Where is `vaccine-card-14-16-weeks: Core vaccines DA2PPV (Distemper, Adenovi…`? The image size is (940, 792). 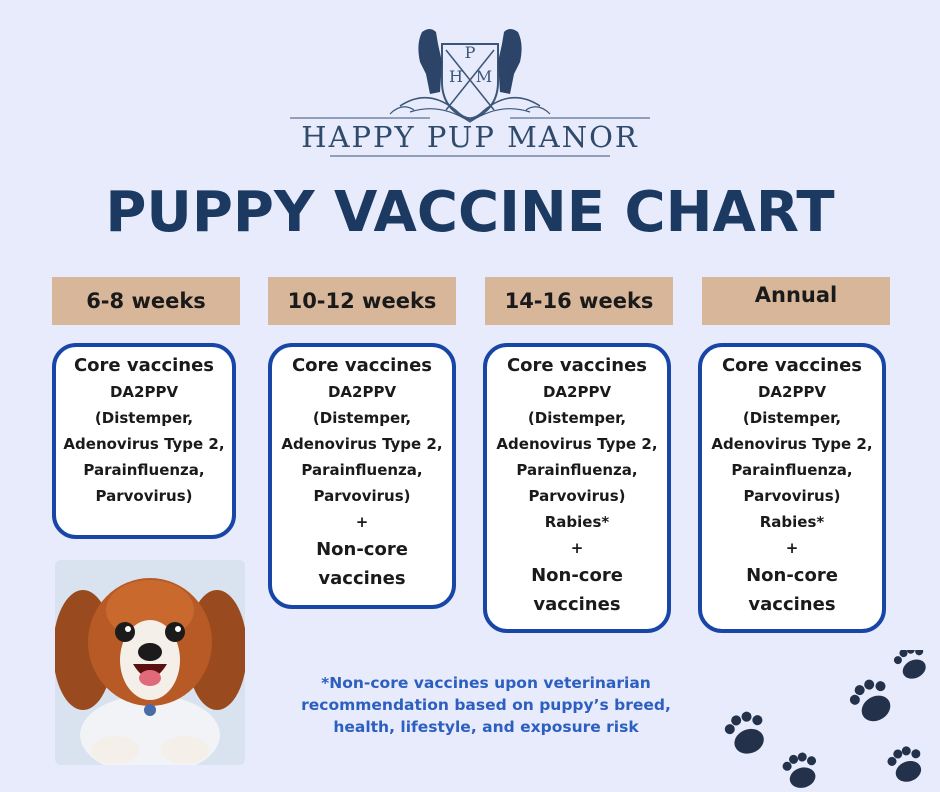 vaccine-card-14-16-weeks: Core vaccines DA2PPV (Distemper, Adenovi… is located at coordinates (577, 488).